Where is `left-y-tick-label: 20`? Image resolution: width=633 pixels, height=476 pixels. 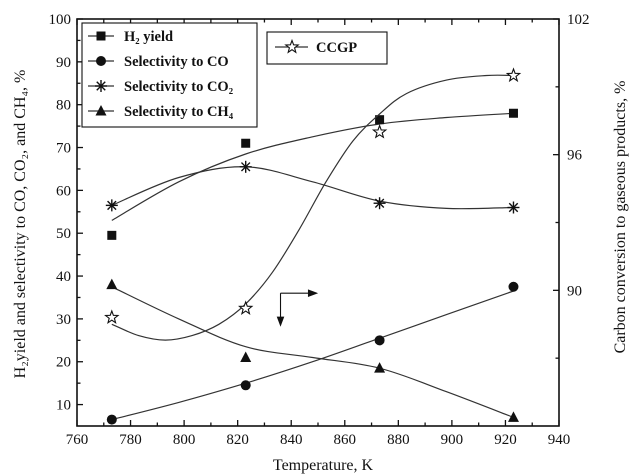
left-y-tick-label: 20 is located at coordinates (63, 363).